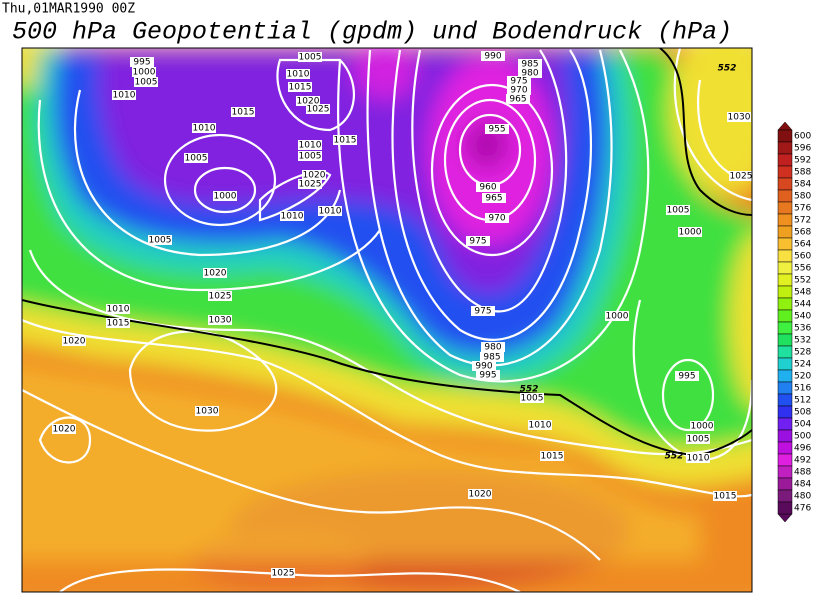 The height and width of the screenshot is (599, 813). Describe the element at coordinates (802, 509) in the screenshot. I see `colorbar-label: 476` at that location.